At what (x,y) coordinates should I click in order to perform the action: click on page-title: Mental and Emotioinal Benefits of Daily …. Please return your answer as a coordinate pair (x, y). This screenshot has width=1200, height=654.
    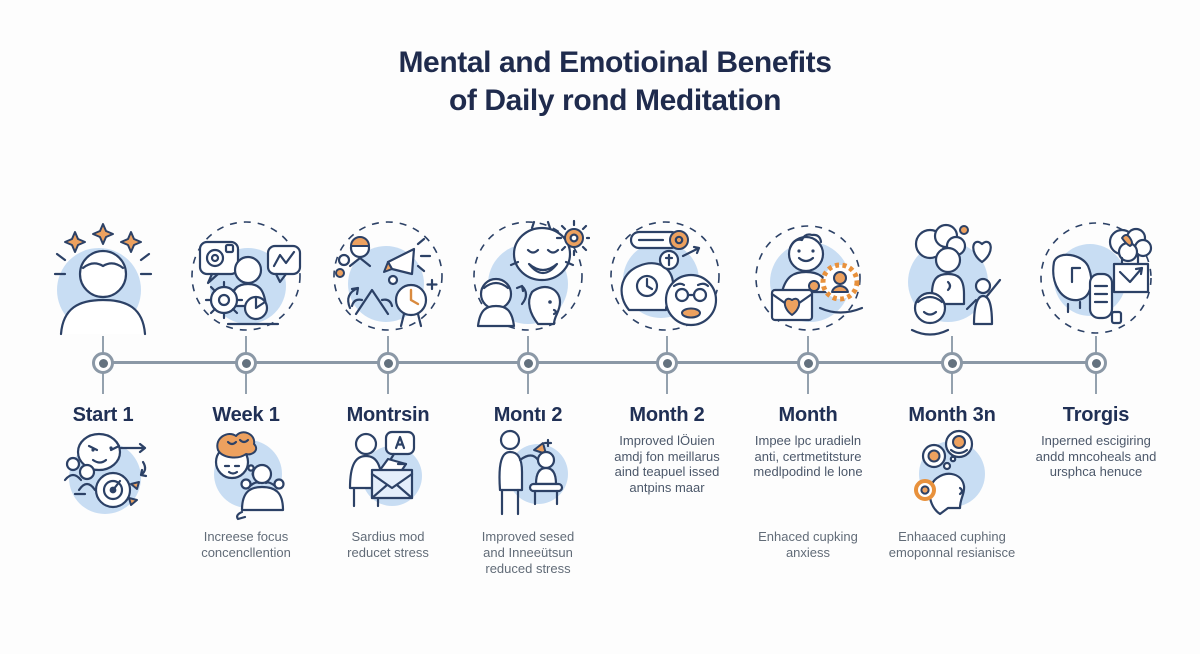
    Looking at the image, I should click on (600, 82).